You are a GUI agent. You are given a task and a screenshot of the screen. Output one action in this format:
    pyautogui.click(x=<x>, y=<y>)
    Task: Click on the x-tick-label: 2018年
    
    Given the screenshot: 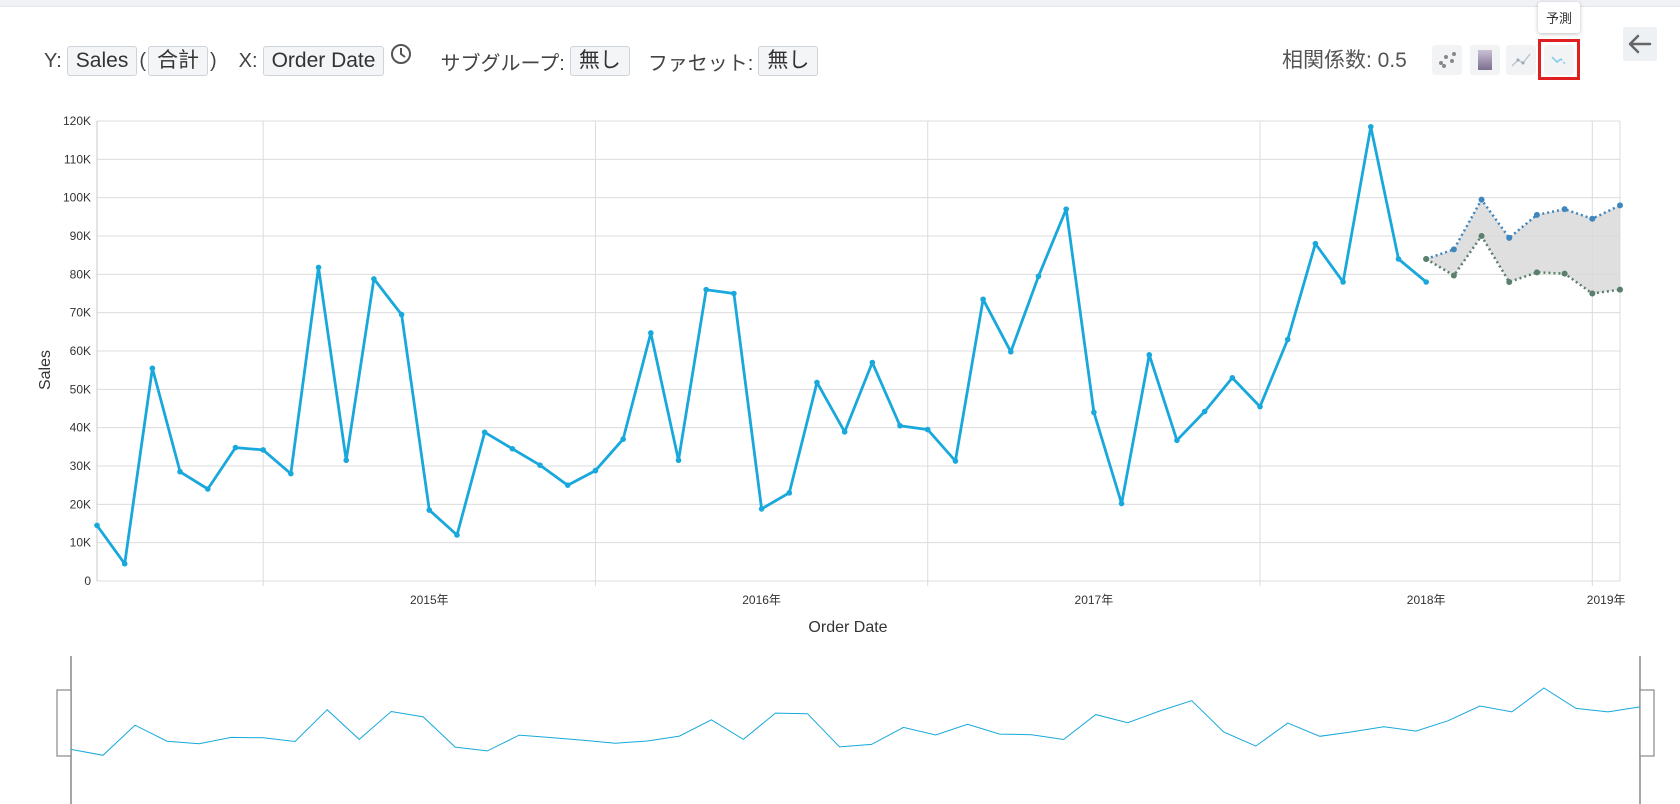 What is the action you would take?
    pyautogui.click(x=1426, y=600)
    